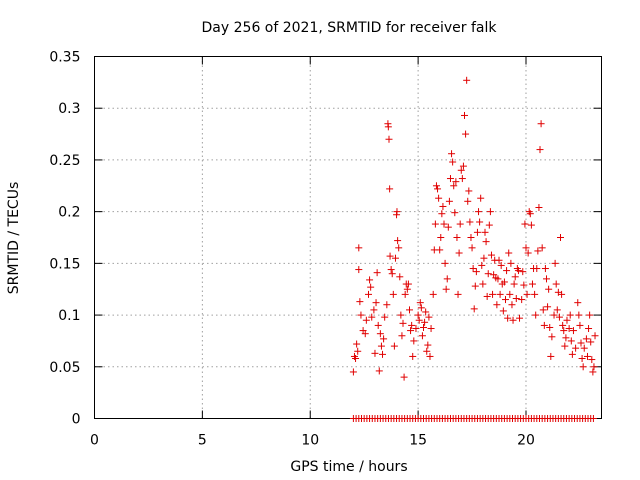 This screenshot has width=640, height=480. Describe the element at coordinates (348, 467) in the screenshot. I see `x-axis-label: GPS time / hours` at that location.